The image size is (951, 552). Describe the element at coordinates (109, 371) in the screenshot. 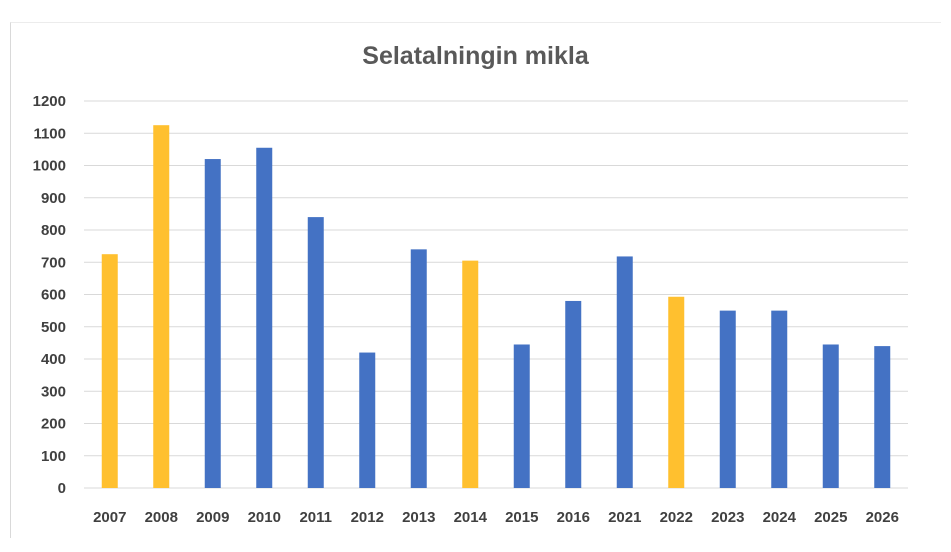

I see `bar-2007` at that location.